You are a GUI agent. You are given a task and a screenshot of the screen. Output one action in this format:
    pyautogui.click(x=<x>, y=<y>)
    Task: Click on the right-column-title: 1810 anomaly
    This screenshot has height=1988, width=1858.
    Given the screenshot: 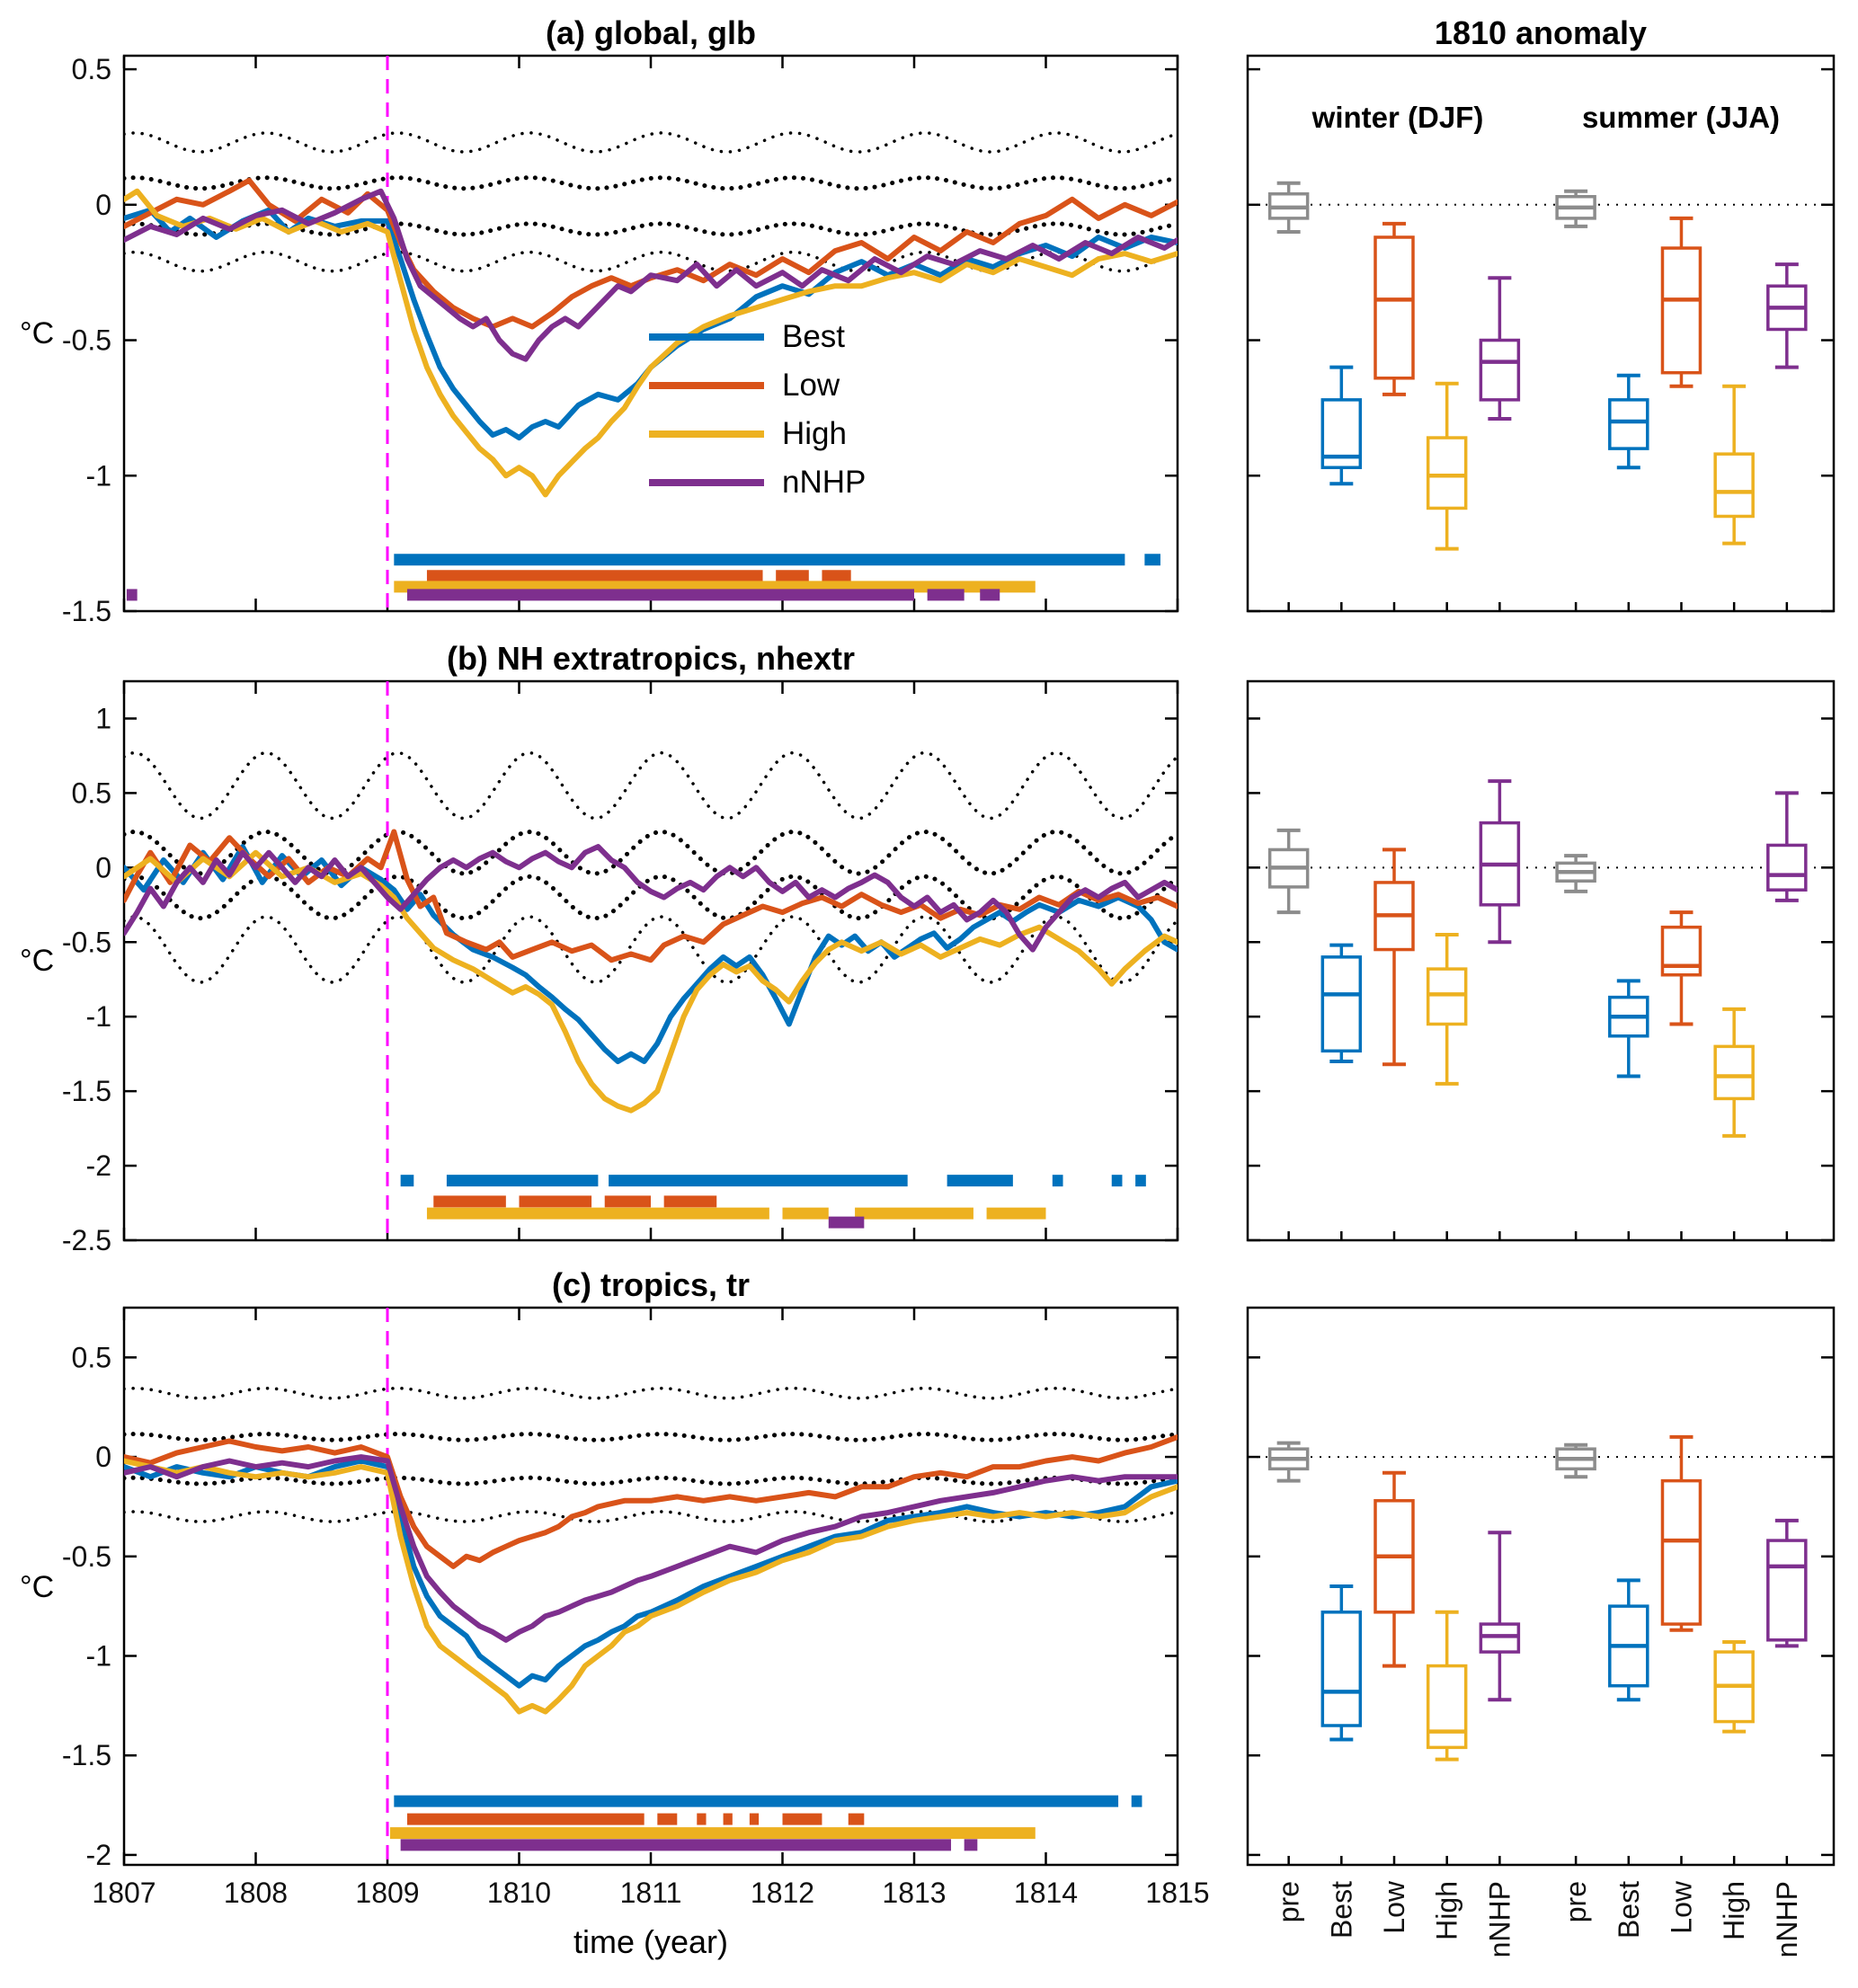 What is the action you would take?
    pyautogui.click(x=1541, y=33)
    